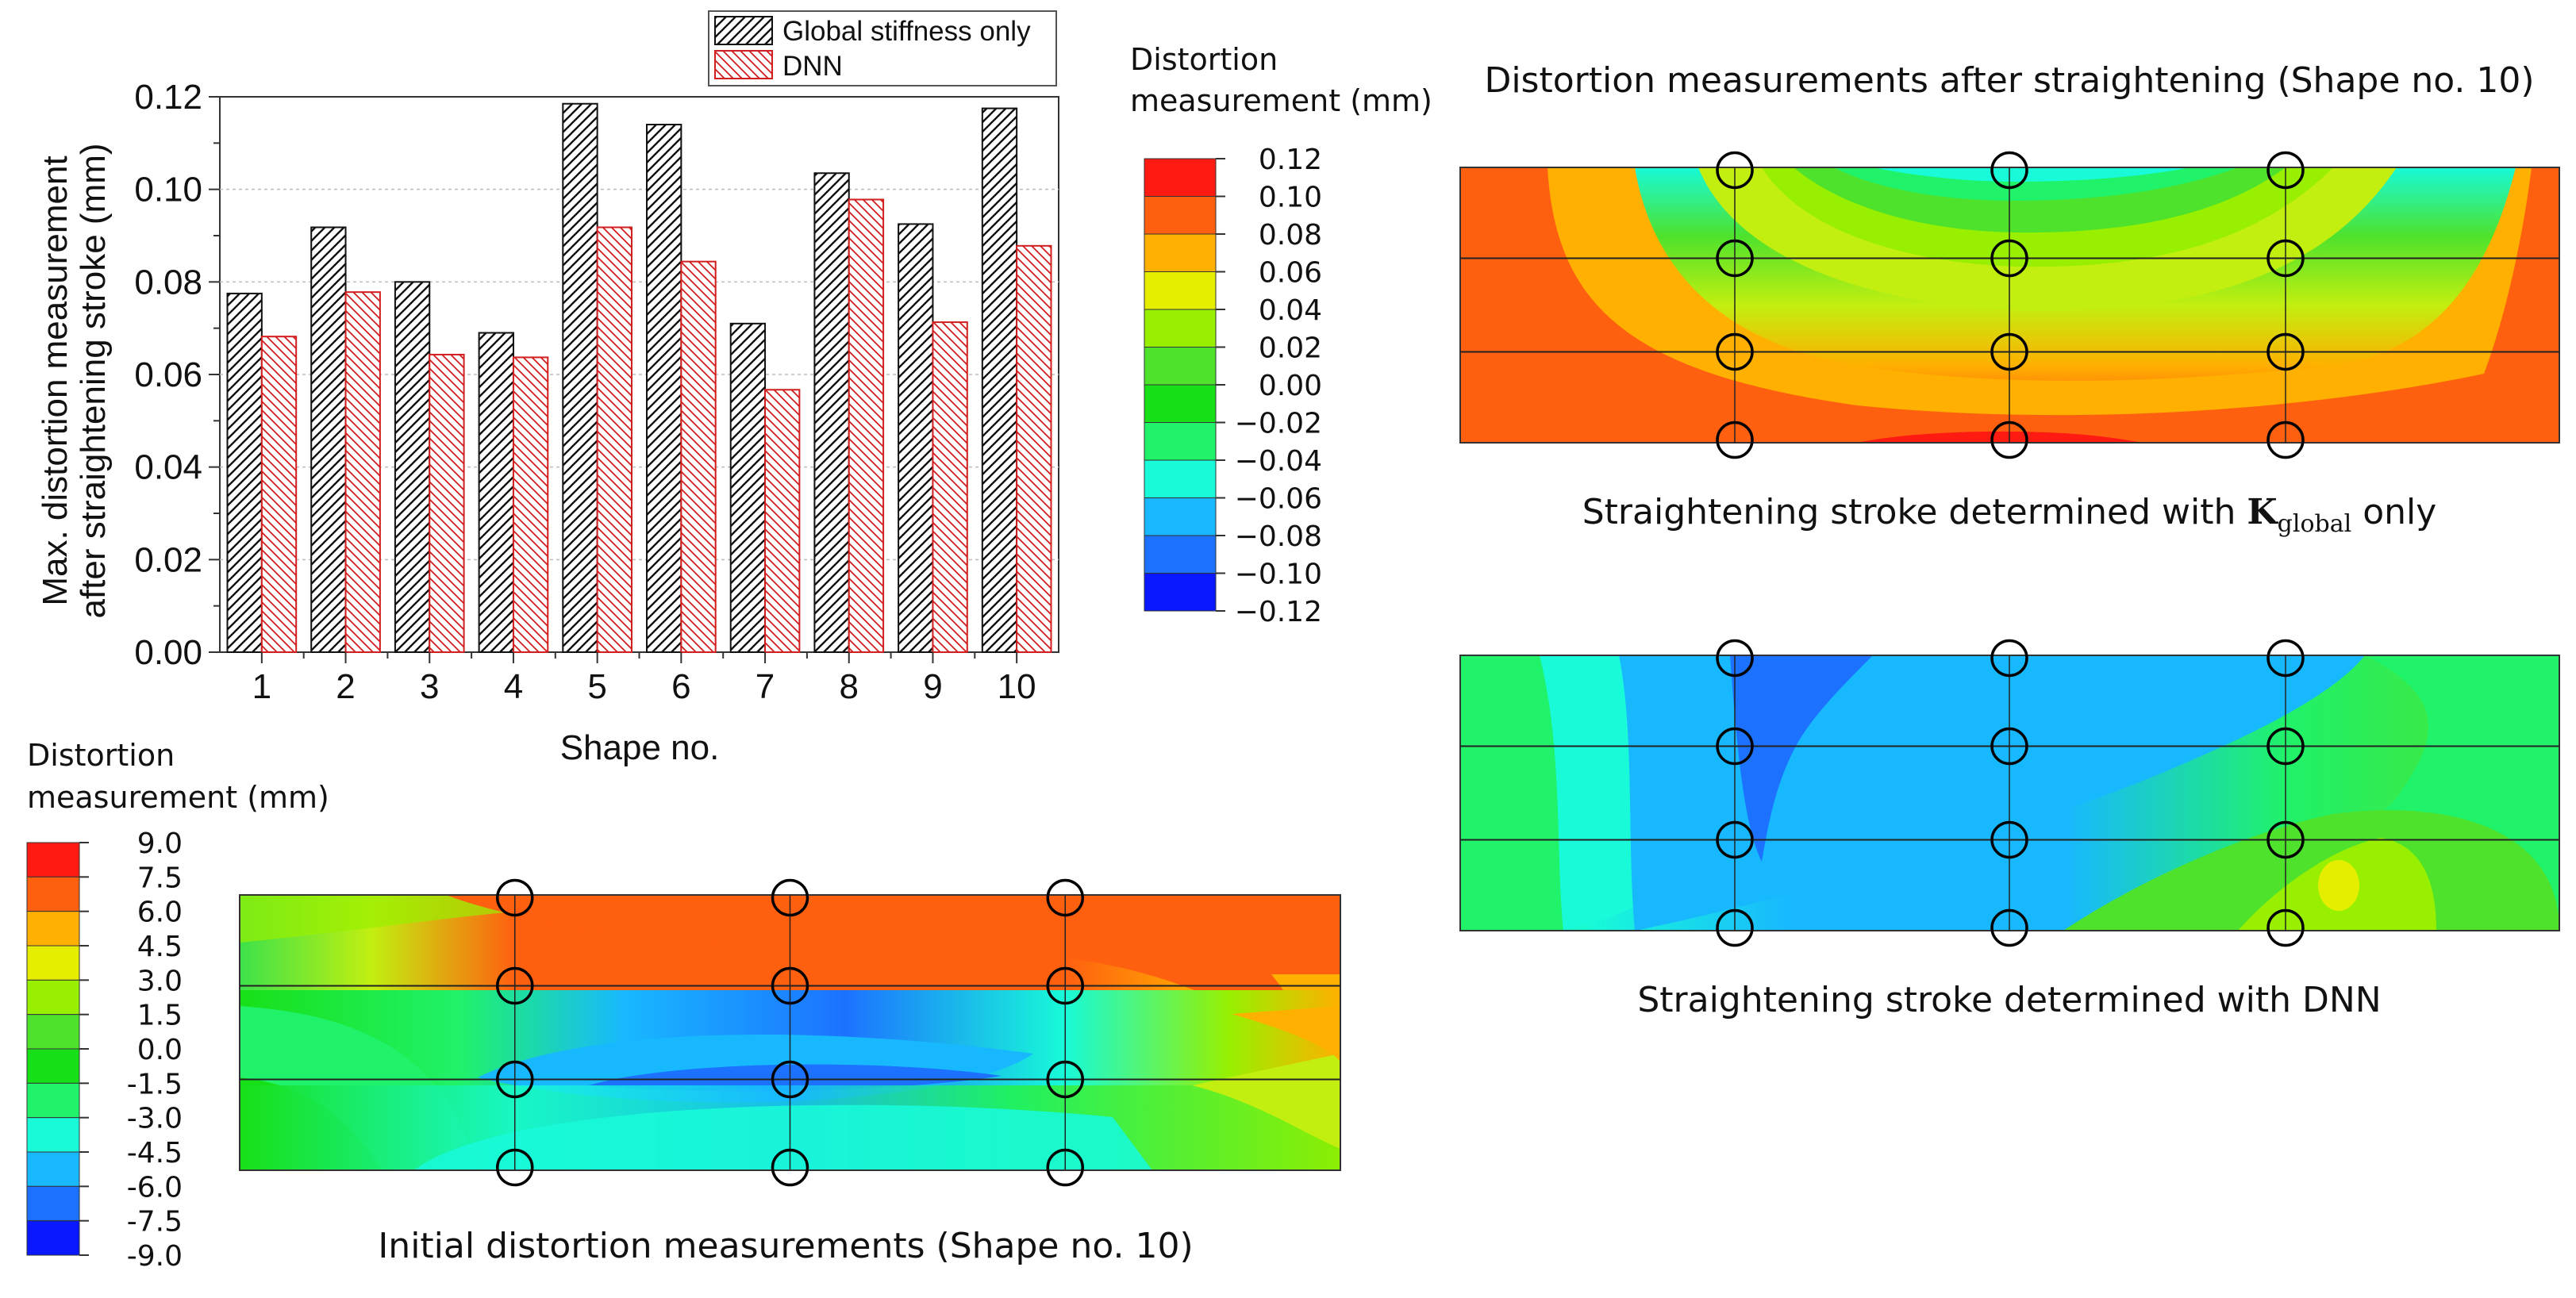 The width and height of the screenshot is (2576, 1298). I want to click on colorbar-tick-label: -3.0, so click(155, 1119).